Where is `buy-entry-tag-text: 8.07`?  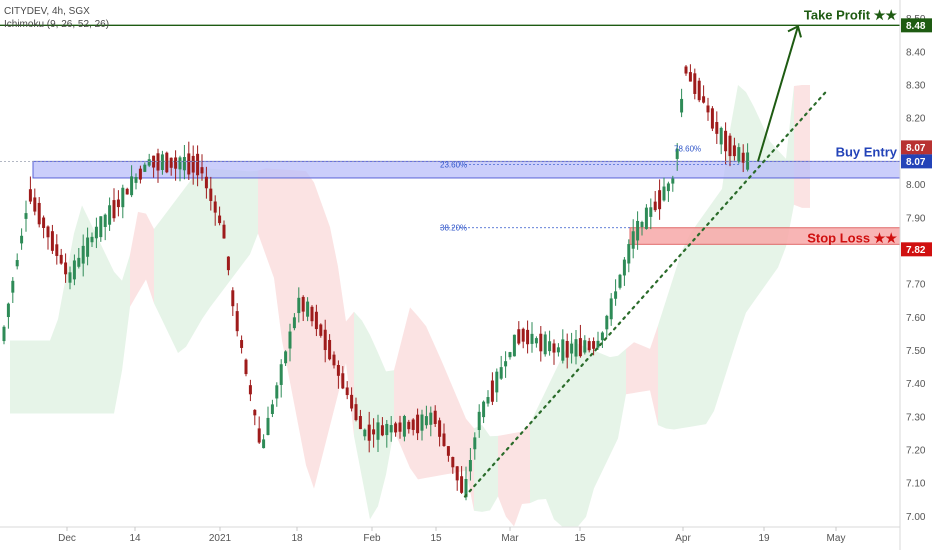 buy-entry-tag-text: 8.07 is located at coordinates (916, 162).